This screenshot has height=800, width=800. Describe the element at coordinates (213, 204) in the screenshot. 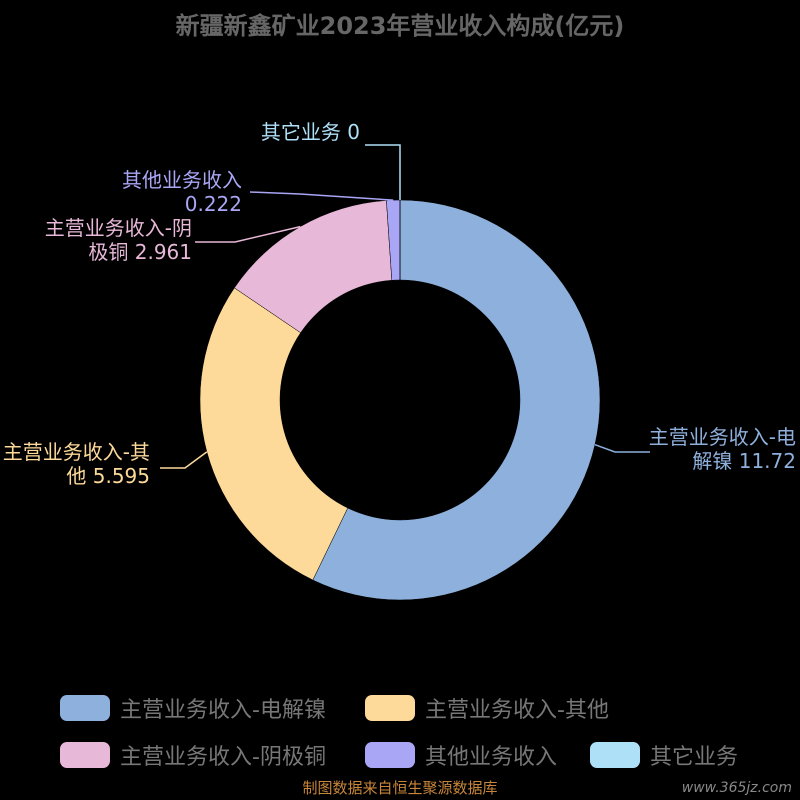

I see `label-value: 0.222` at that location.